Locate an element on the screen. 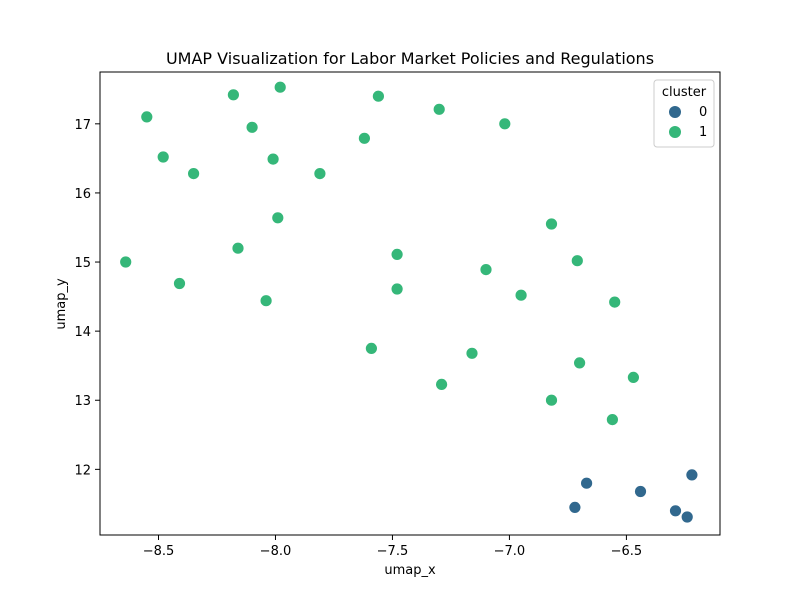 The height and width of the screenshot is (600, 800). y-tick-label: 13 is located at coordinates (82, 401).